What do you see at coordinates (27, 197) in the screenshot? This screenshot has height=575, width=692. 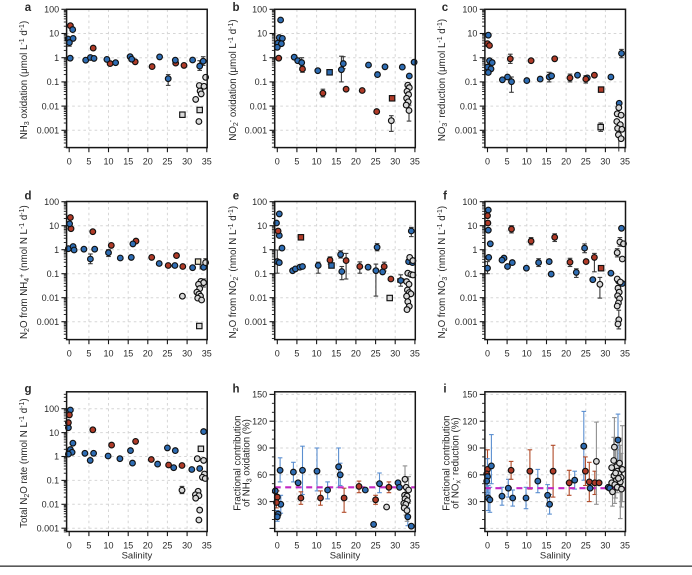 I see `svg-text: d` at bounding box center [27, 197].